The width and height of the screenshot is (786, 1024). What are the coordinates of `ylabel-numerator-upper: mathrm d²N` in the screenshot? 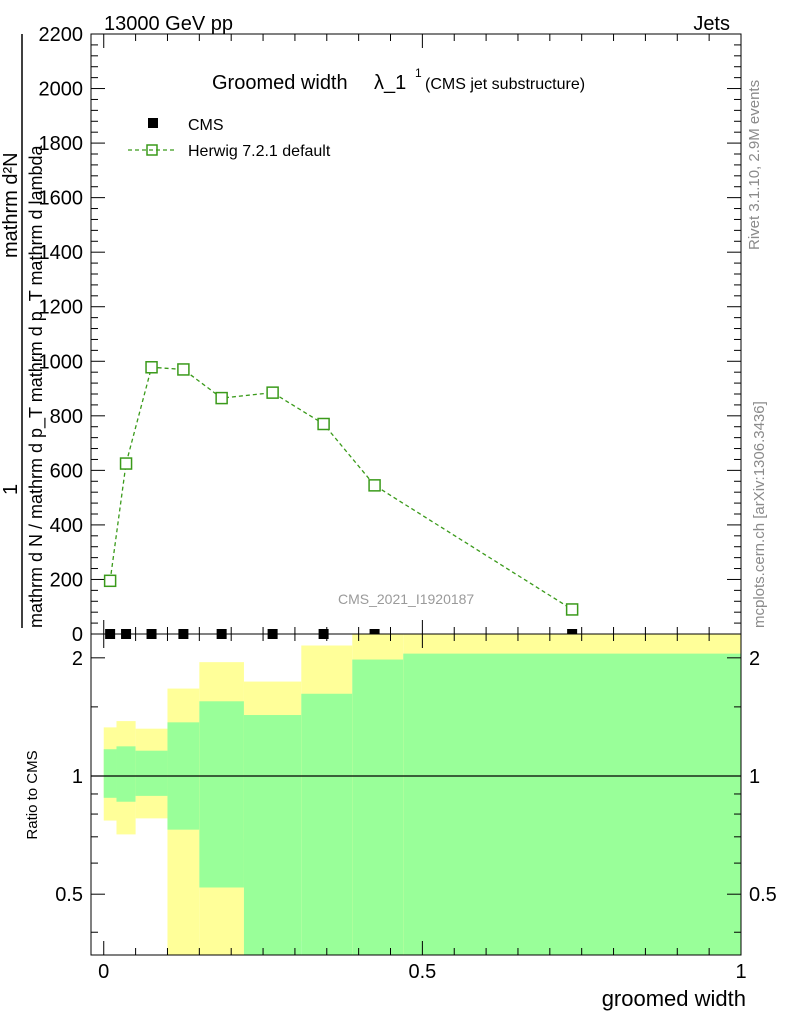 It's located at (11, 205).